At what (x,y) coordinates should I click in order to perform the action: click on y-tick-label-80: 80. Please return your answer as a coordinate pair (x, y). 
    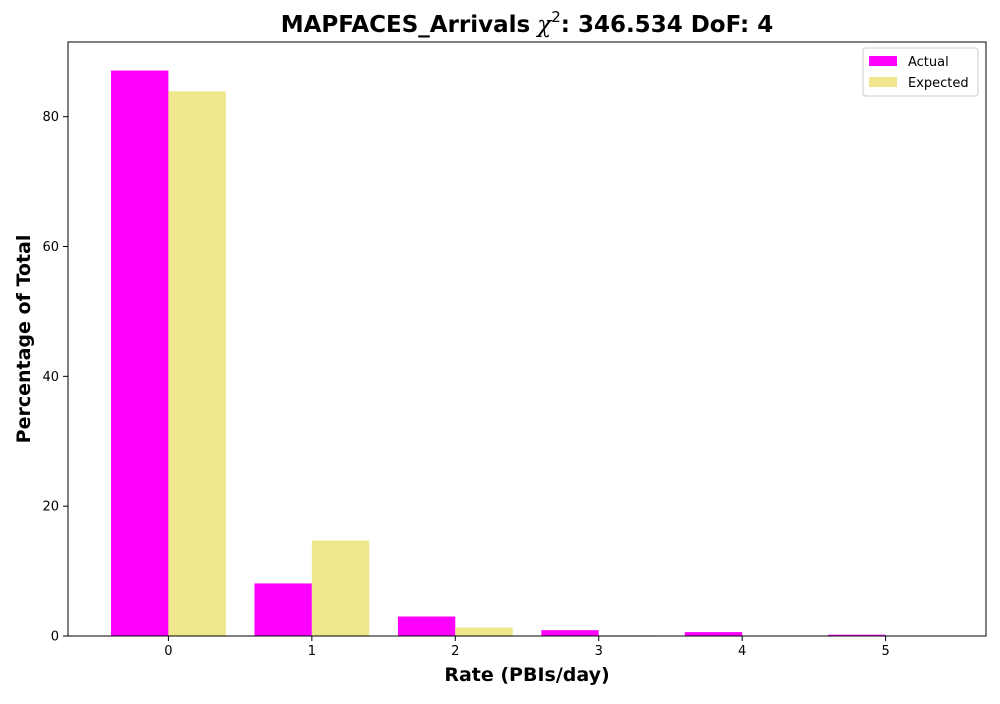
    Looking at the image, I should click on (50, 117).